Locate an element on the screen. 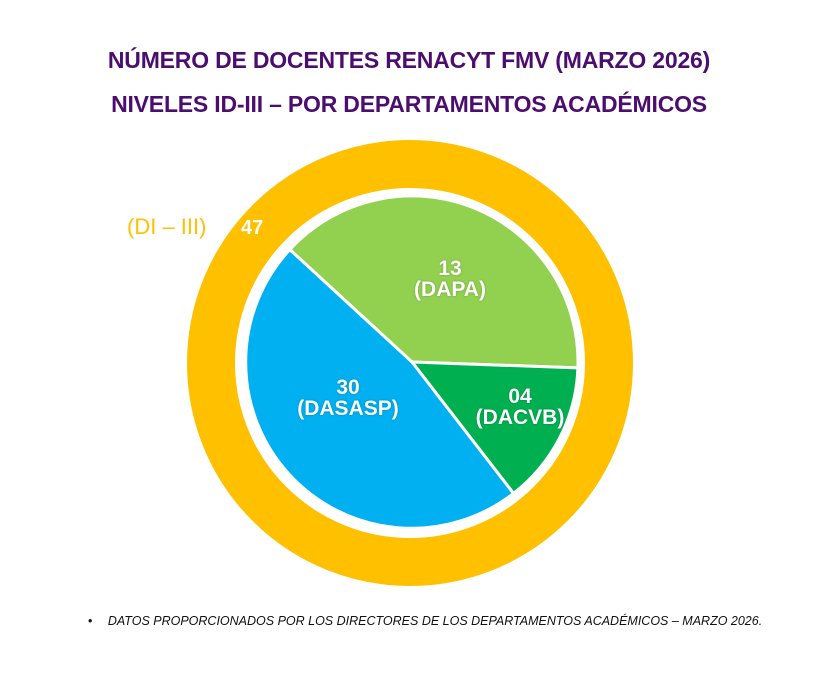 This screenshot has height=685, width=818. slice-dapa is located at coordinates (433, 282).